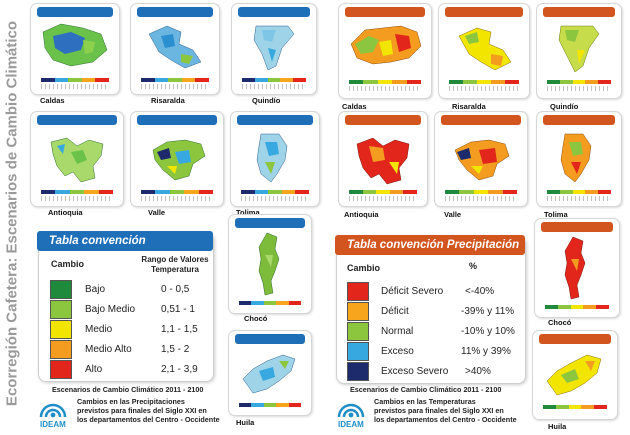 The image size is (630, 435). Describe the element at coordinates (175, 349) in the screenshot. I see `temp-row-range: 1,5 - 2` at that location.